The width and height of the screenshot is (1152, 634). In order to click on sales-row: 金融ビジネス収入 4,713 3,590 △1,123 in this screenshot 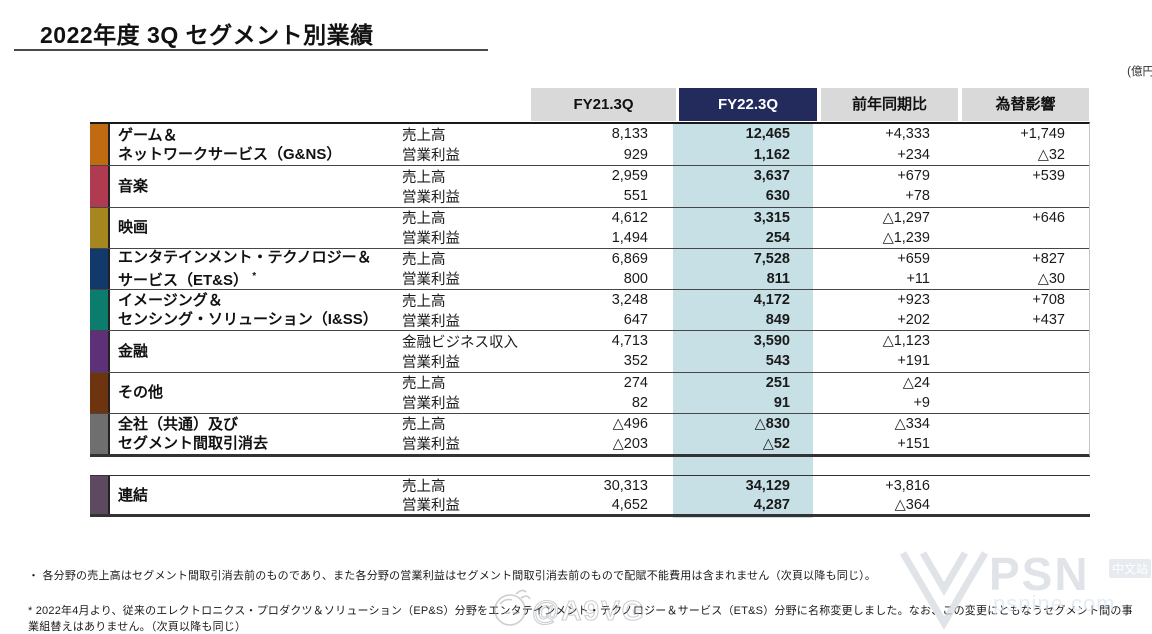, I will do `click(745, 341)`.